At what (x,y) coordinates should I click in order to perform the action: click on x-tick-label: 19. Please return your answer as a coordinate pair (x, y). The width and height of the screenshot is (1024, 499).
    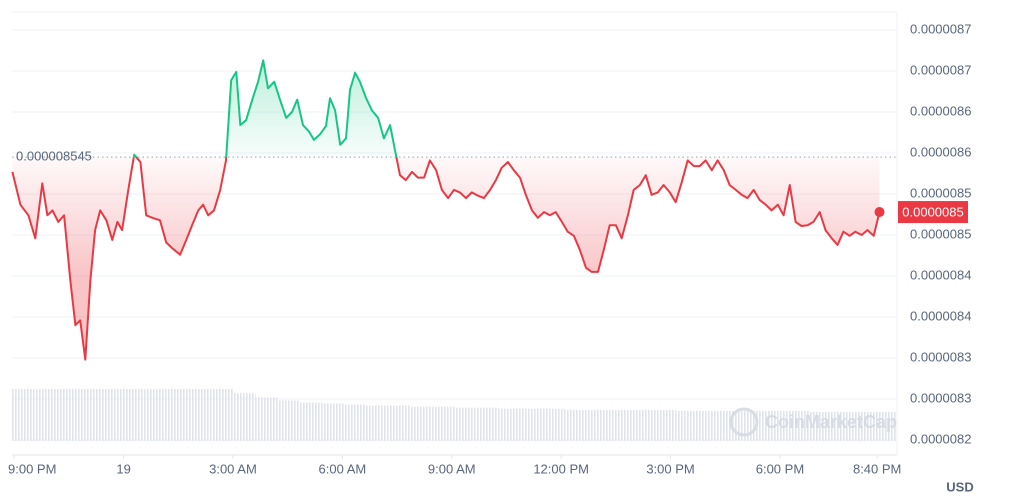
    Looking at the image, I should click on (123, 468).